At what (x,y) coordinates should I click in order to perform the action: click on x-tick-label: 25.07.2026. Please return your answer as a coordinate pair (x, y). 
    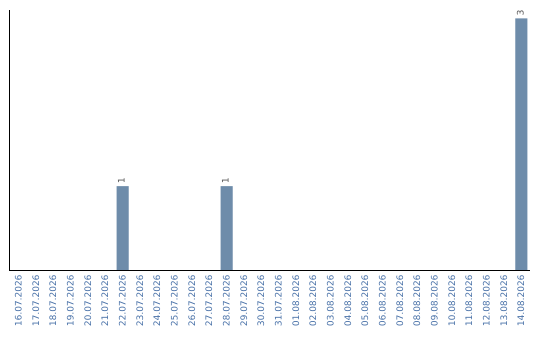
    Looking at the image, I should click on (175, 300).